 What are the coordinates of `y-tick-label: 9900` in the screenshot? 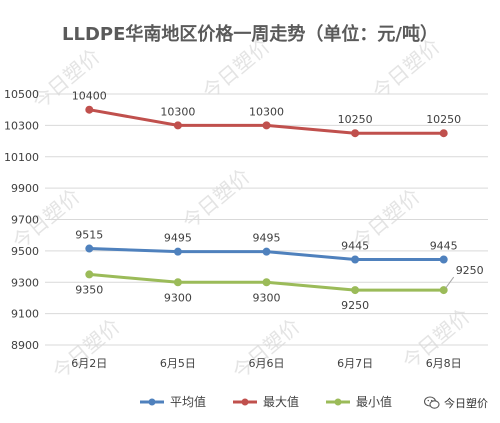 It's located at (25, 188).